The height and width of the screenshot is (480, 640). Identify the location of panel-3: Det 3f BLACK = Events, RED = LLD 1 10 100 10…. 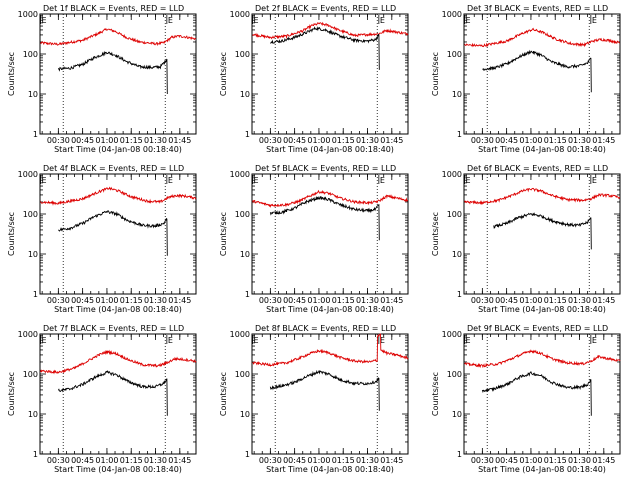
(526, 79).